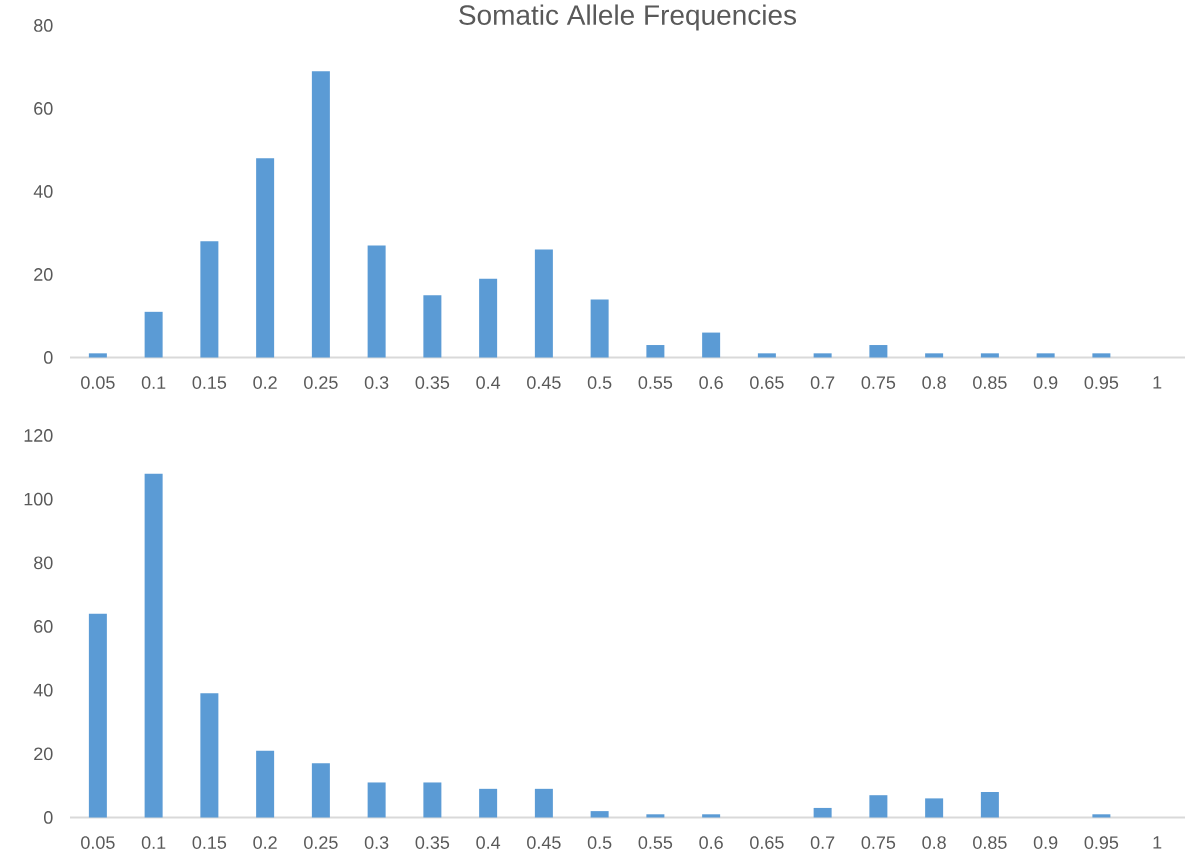  What do you see at coordinates (38, 435) in the screenshot?
I see `y-tick-label: 120` at bounding box center [38, 435].